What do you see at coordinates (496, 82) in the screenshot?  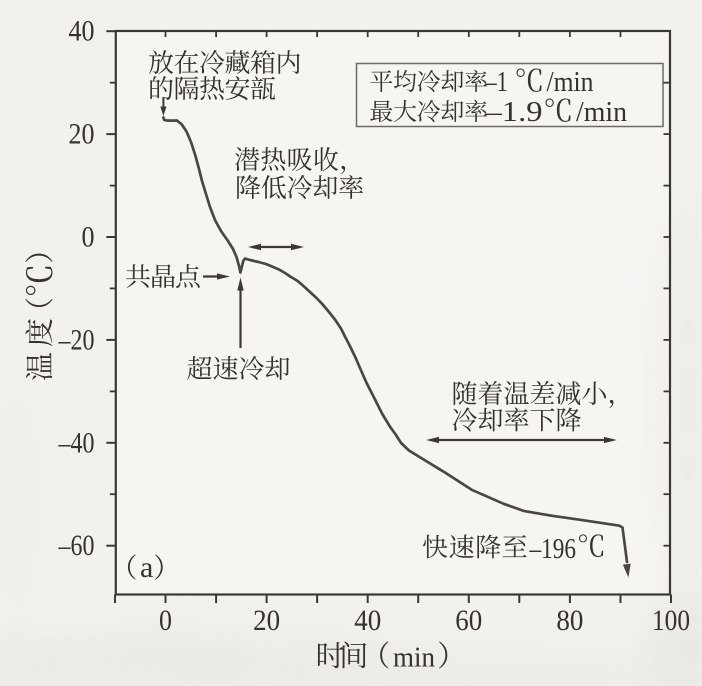 I see `svg-text: –1` at bounding box center [496, 82].